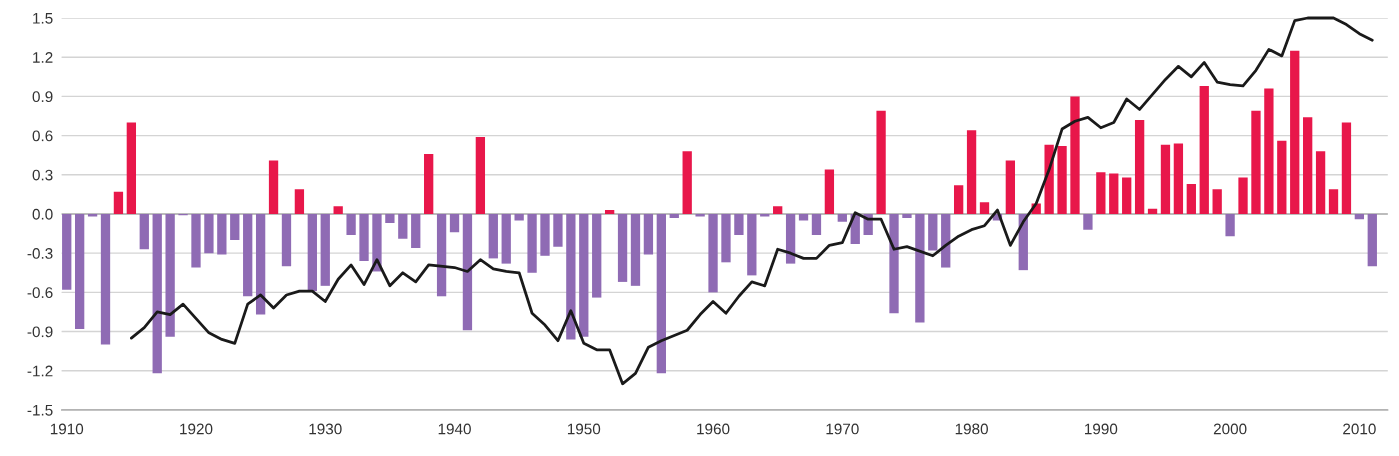  What do you see at coordinates (1230, 429) in the screenshot?
I see `x-tick-label: 2000` at bounding box center [1230, 429].